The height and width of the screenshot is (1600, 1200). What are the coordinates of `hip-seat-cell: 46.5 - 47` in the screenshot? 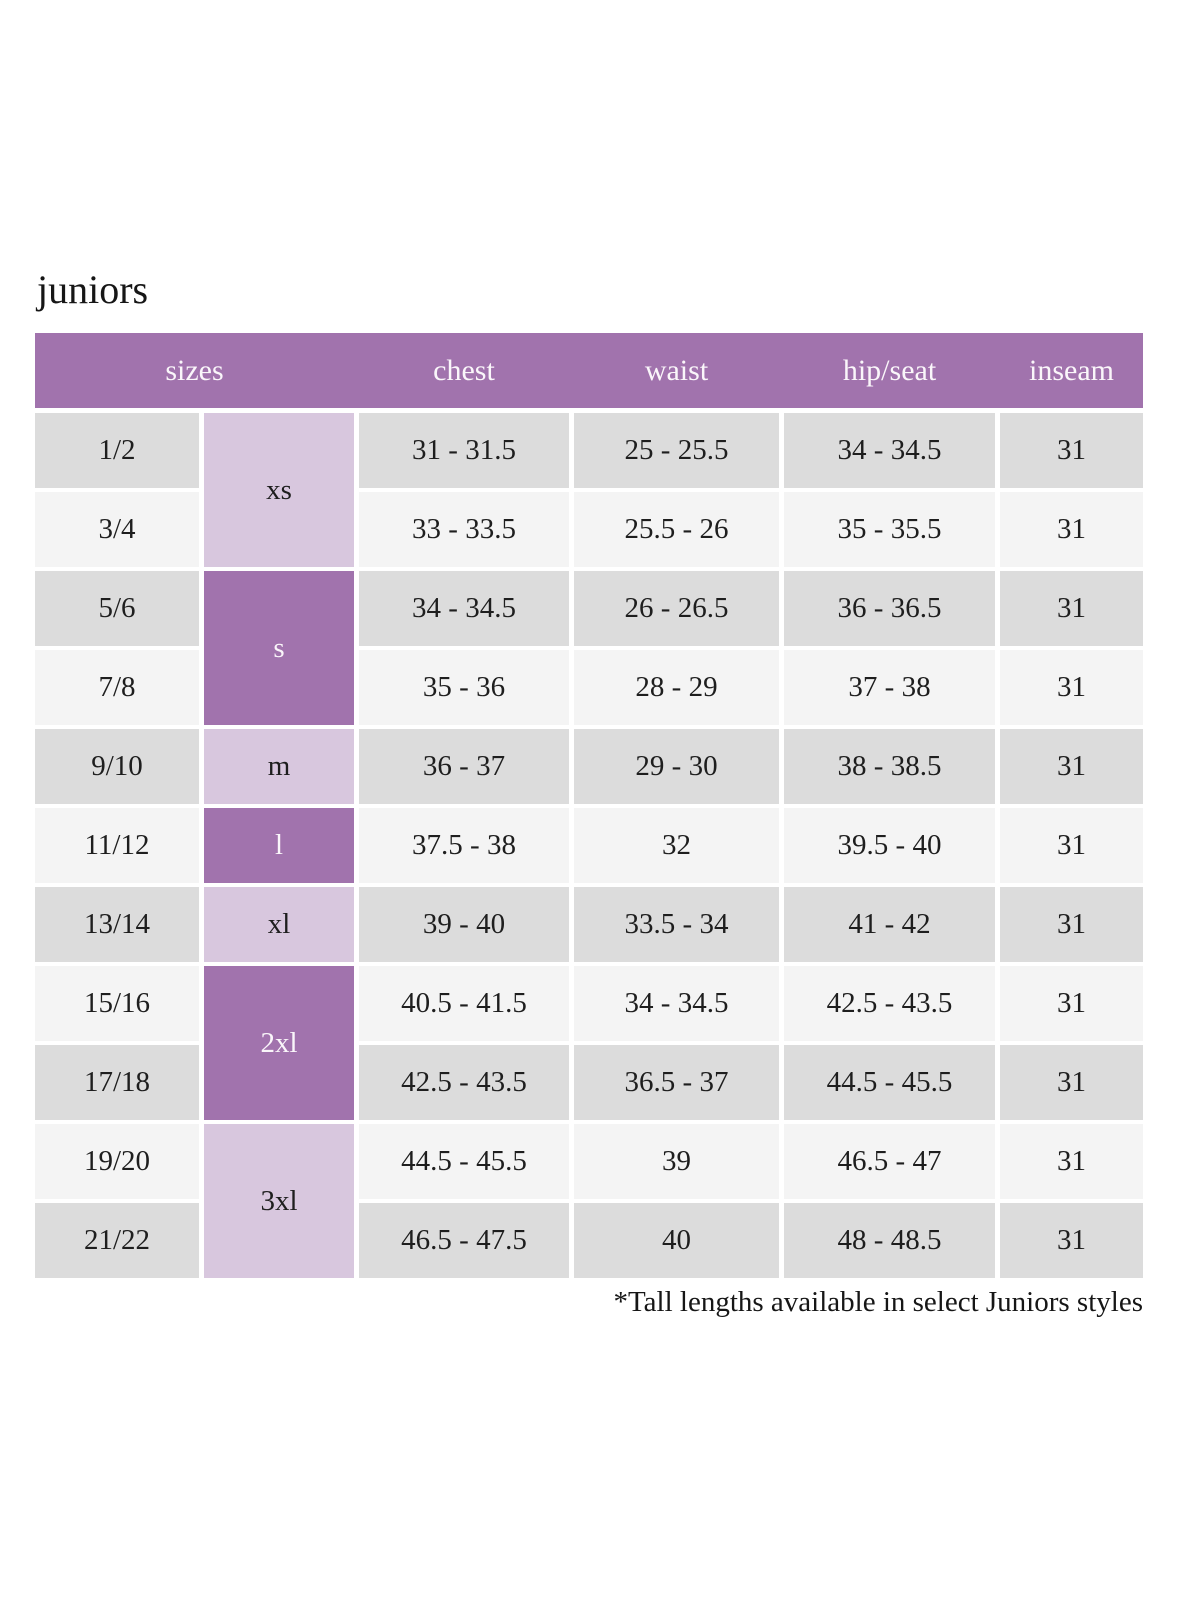 It's located at (889, 1161).